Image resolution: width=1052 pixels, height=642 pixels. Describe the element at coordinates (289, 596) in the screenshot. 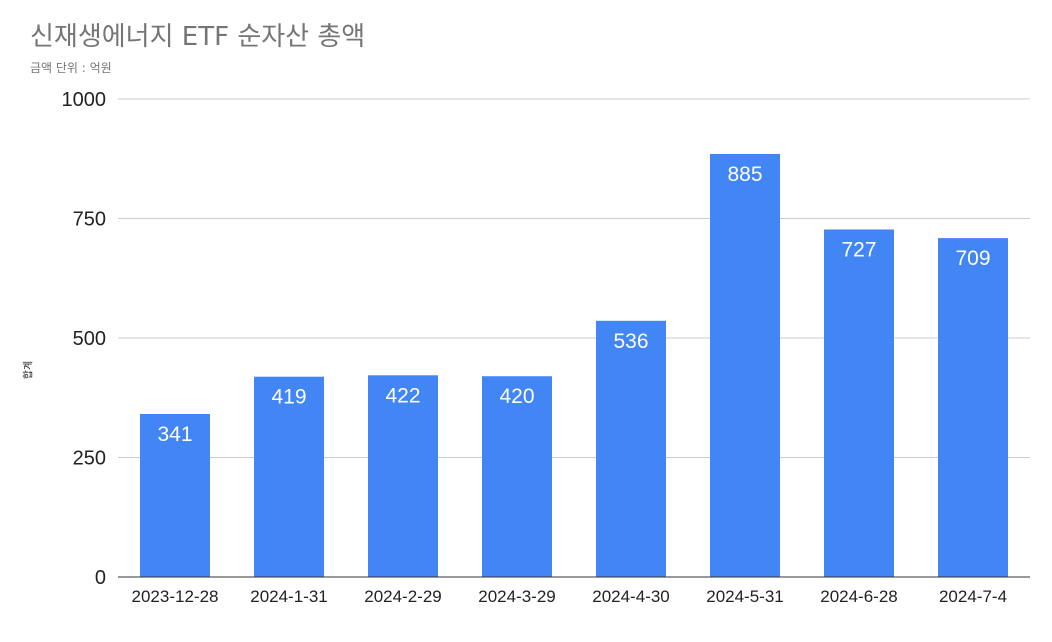

I see `x-tick-label: 2024-1-31` at that location.